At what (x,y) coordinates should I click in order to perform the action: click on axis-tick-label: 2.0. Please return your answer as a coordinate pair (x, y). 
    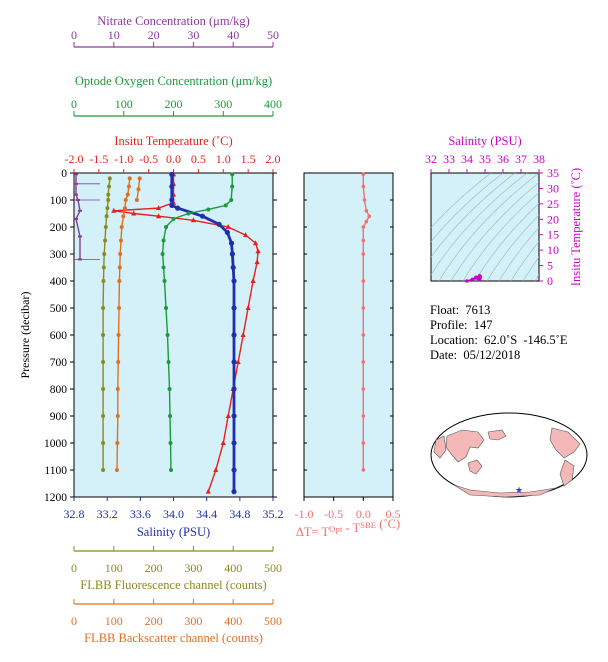
    Looking at the image, I should click on (273, 159).